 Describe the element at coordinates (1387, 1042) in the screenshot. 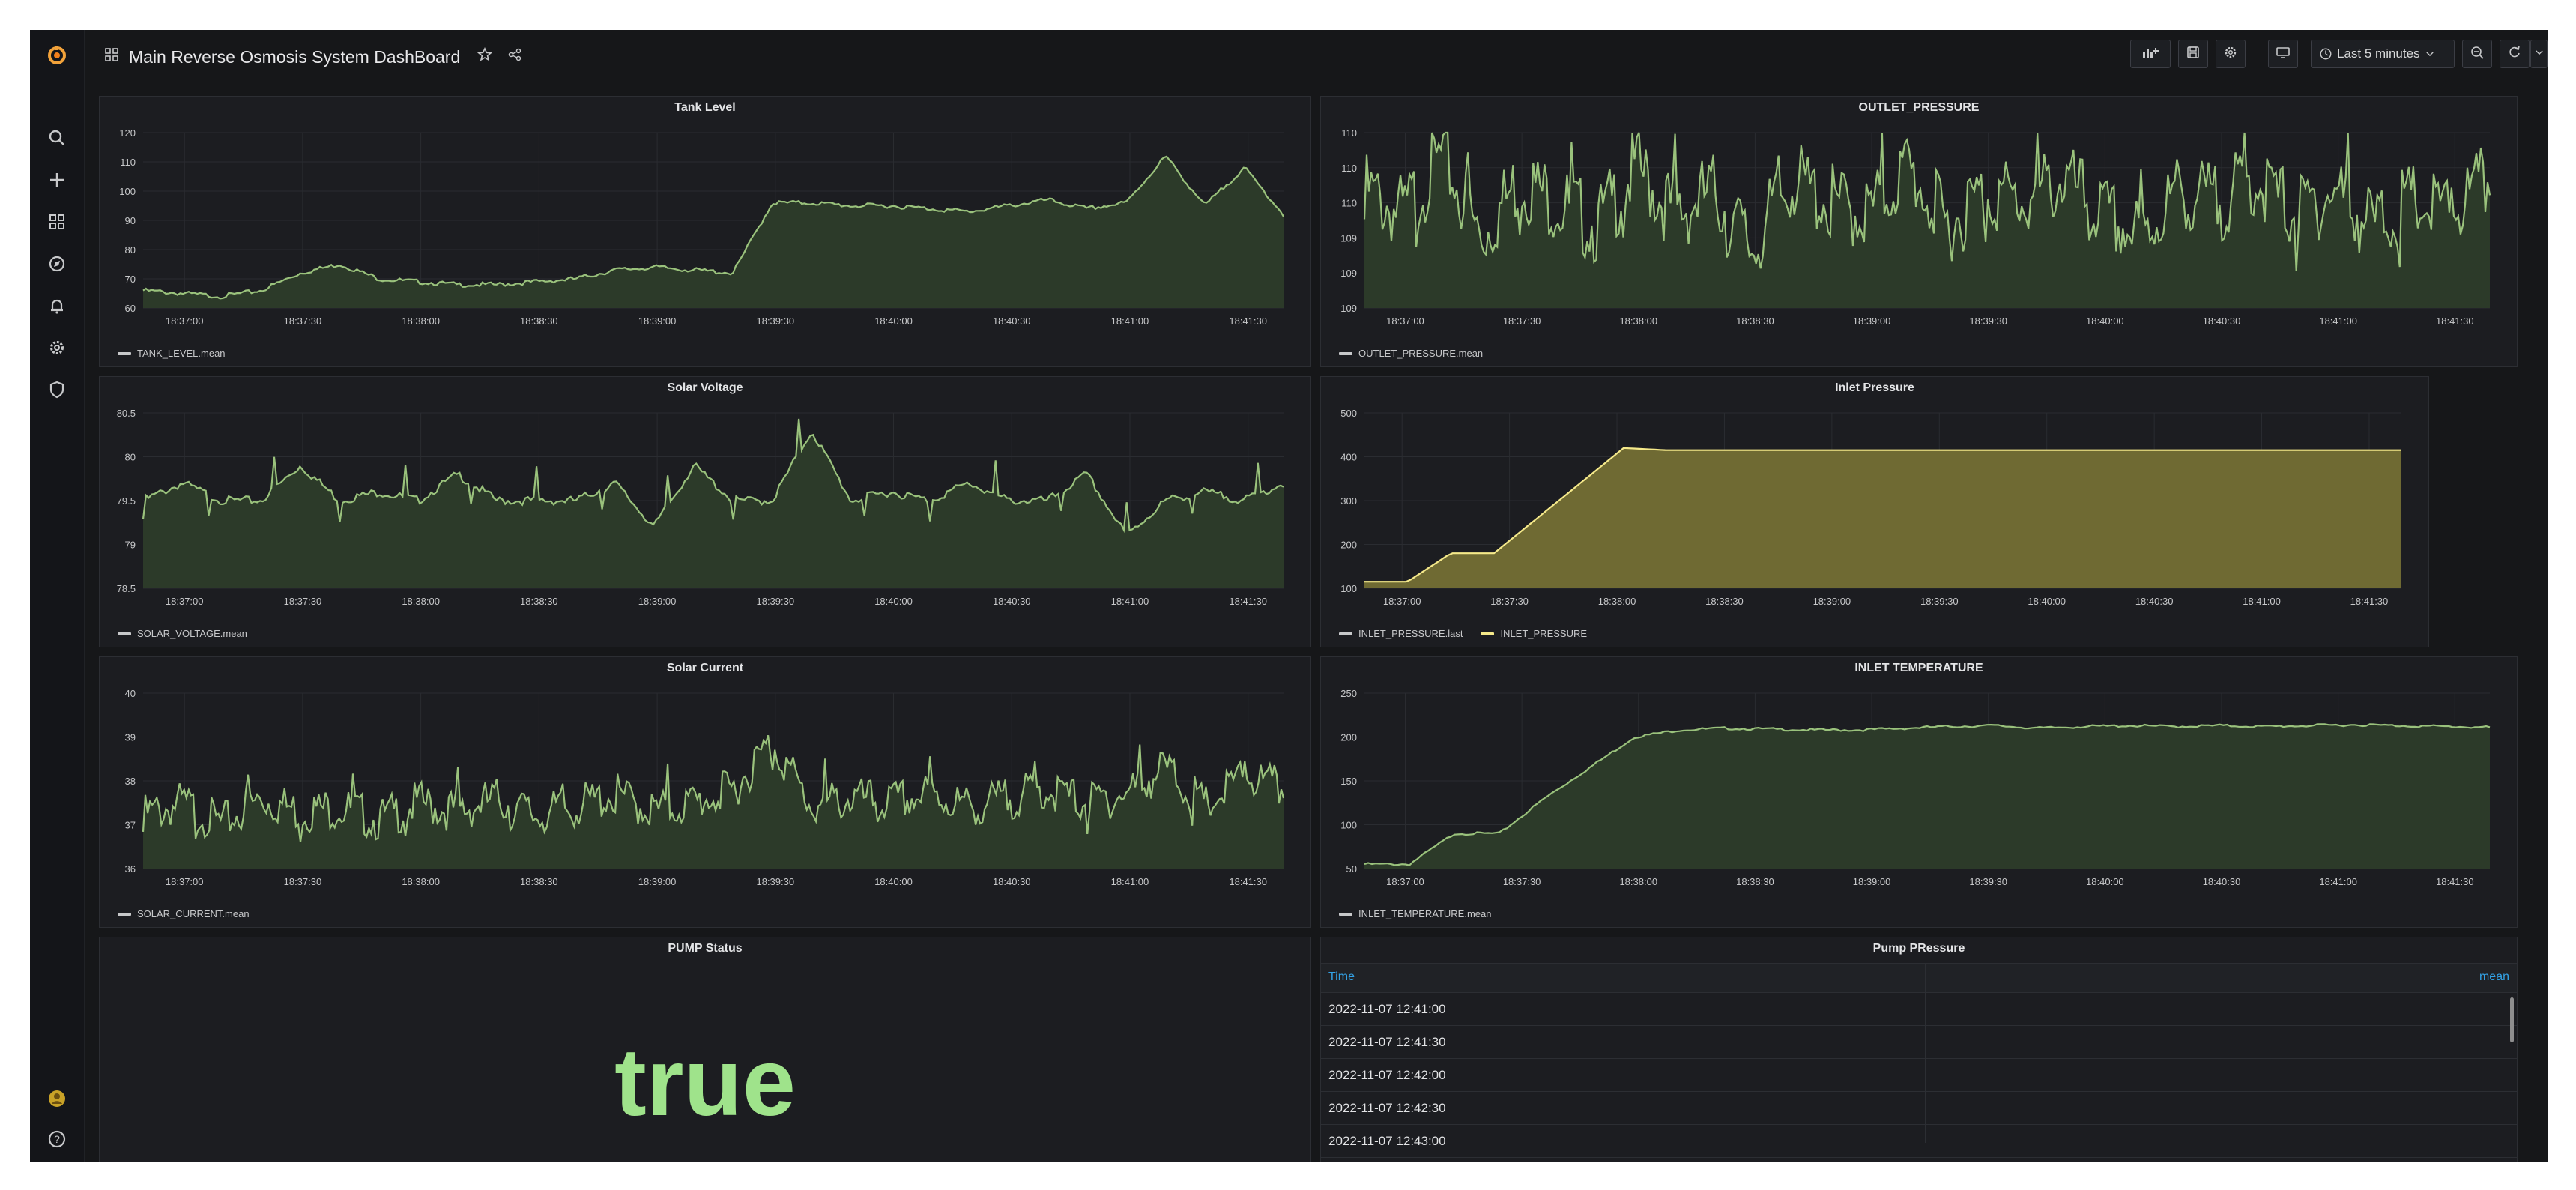

I see `table-cell-time: 2022-11-07 12:41:30` at that location.